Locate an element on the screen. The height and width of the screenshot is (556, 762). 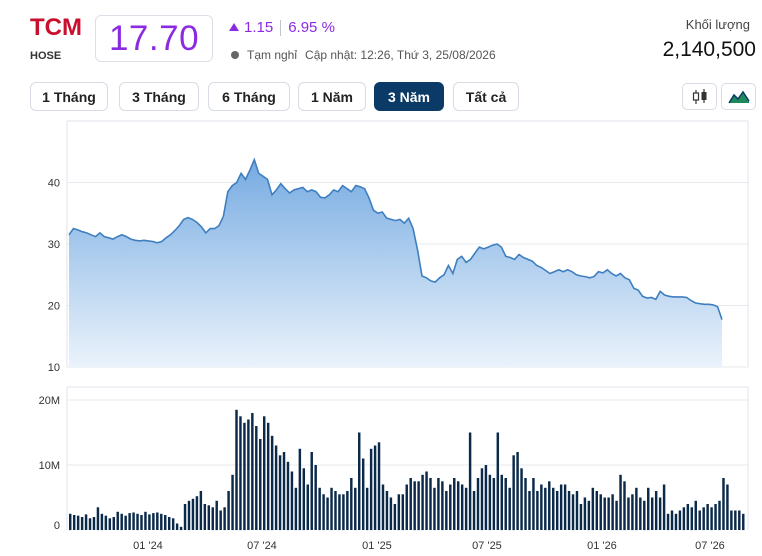
candlestick-icon is located at coordinates (699, 96).